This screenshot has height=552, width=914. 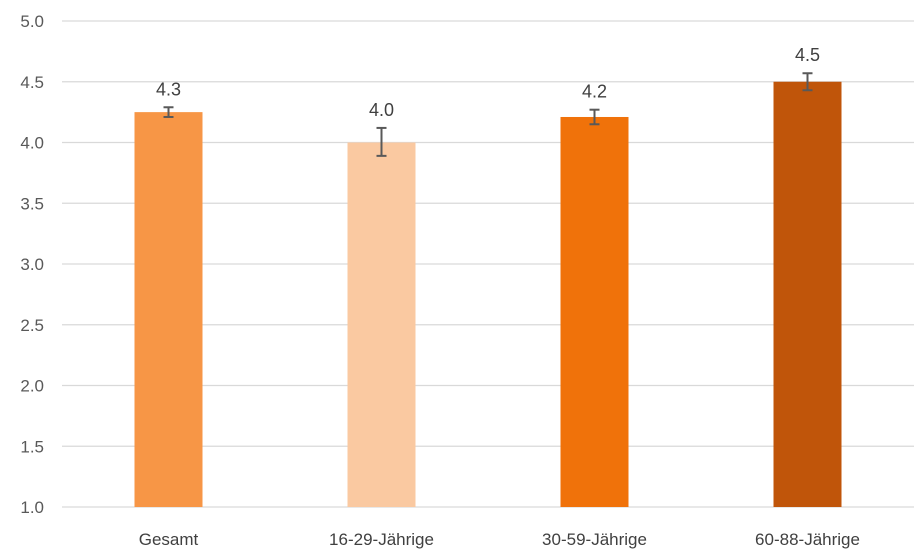 I want to click on y-axis: 1.0 1.5 2.0 2.5 3.0 3.5 4.0 4.5 5.0, so click(x=32, y=264).